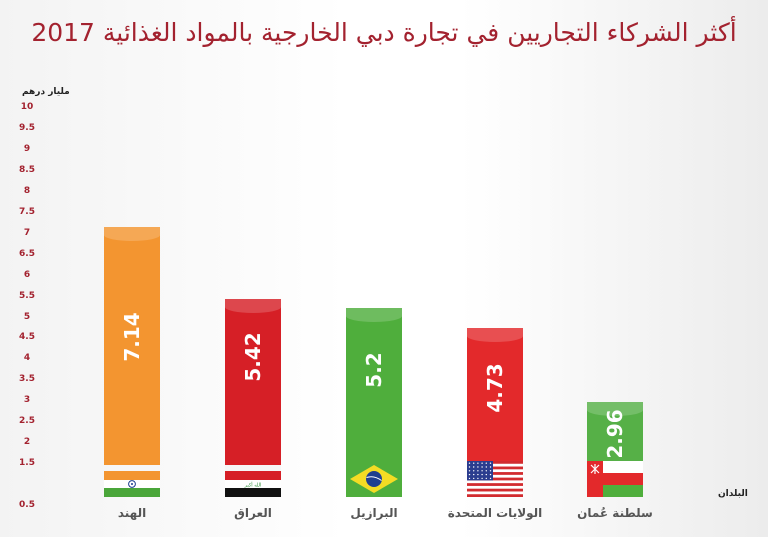  I want to click on flag-india-icon, so click(132, 483).